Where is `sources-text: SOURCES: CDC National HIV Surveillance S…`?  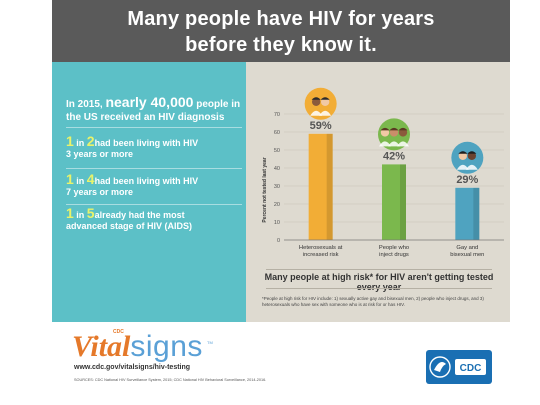 sources-text: SOURCES: CDC National HIV Surveillance S… is located at coordinates (170, 380).